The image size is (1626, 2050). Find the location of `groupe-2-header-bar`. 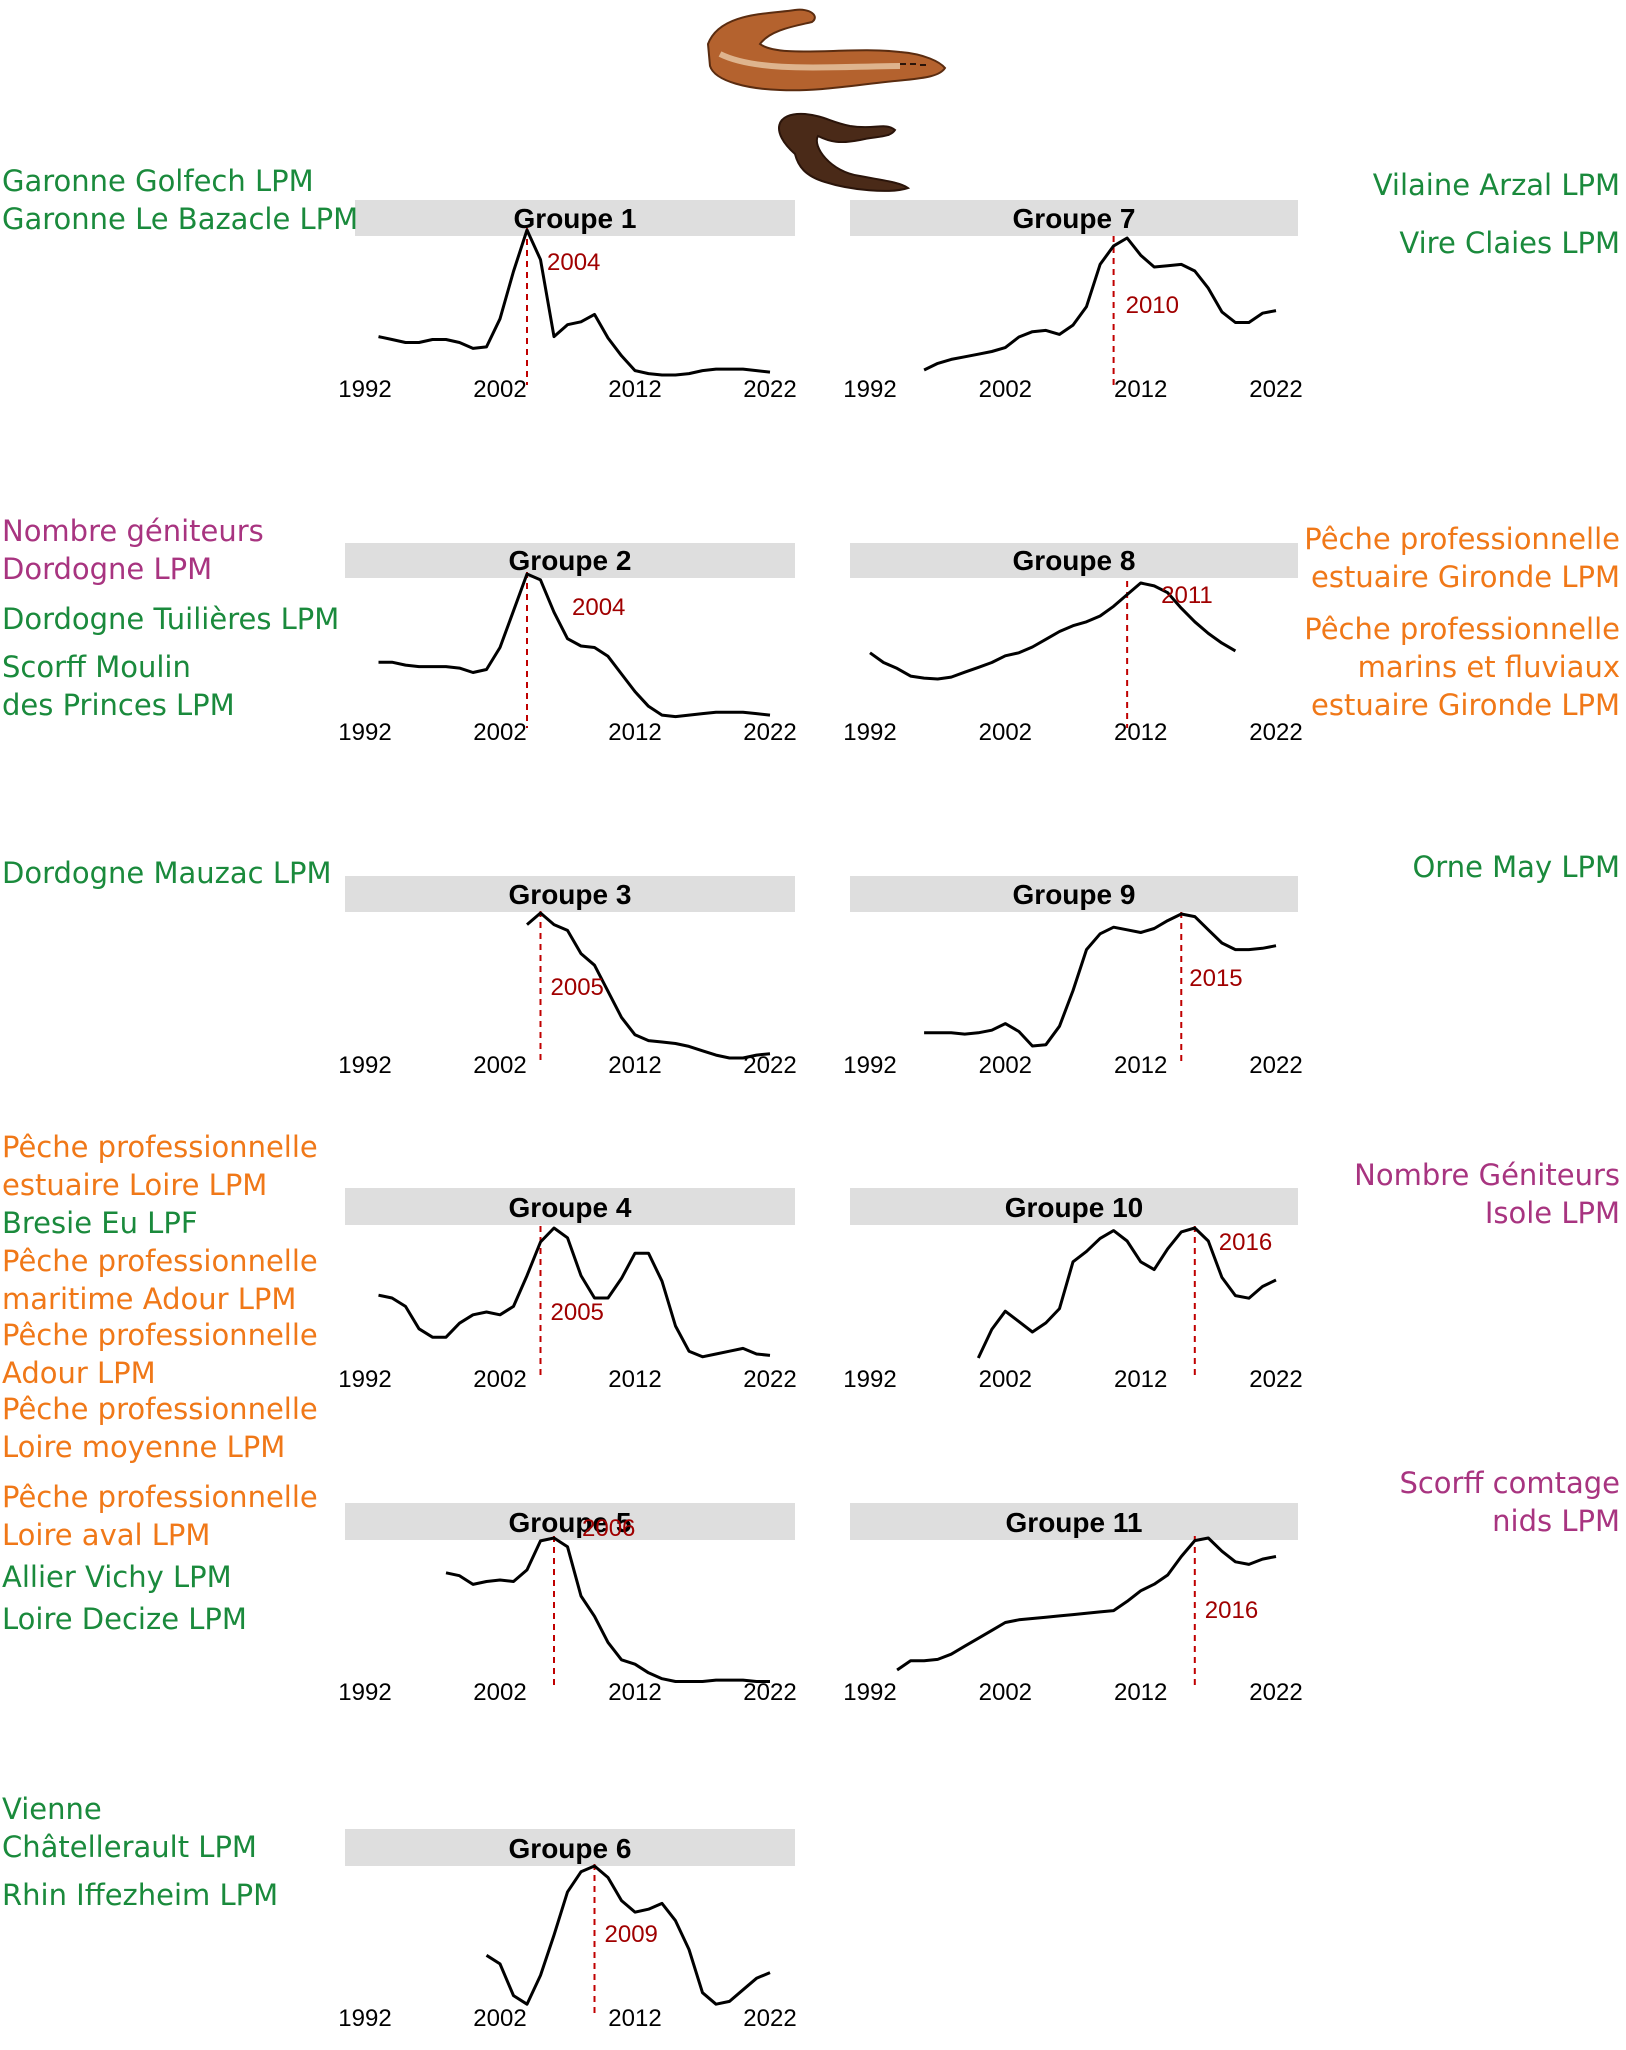

groupe-2-header-bar is located at coordinates (570, 560).